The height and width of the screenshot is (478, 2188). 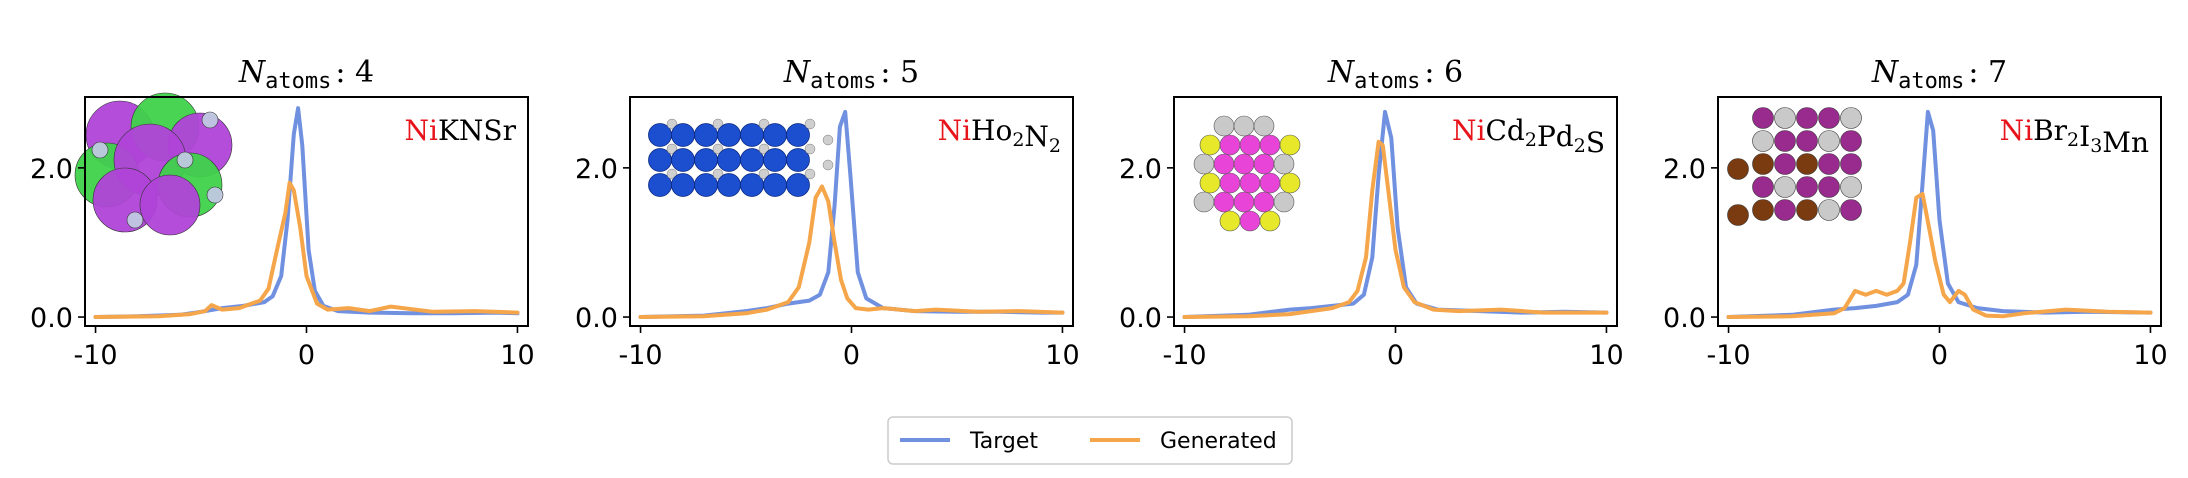 What do you see at coordinates (2074, 136) in the screenshot?
I see `formula-label: NiBr2I3Mn` at bounding box center [2074, 136].